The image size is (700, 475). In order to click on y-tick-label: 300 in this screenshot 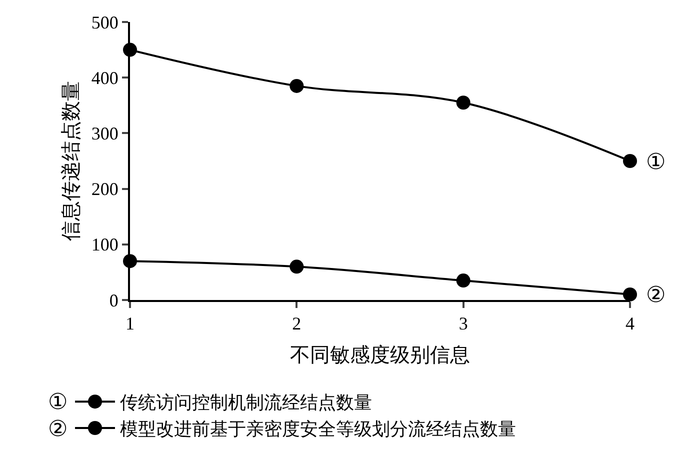, I will do `click(104, 134)`.